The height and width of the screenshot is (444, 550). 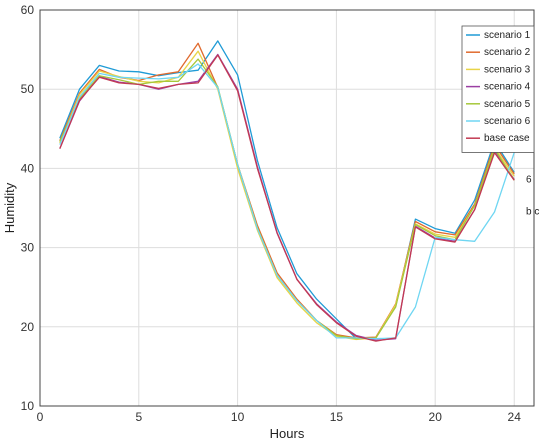 What do you see at coordinates (507, 87) in the screenshot?
I see `legend-entry: scenario 4` at bounding box center [507, 87].